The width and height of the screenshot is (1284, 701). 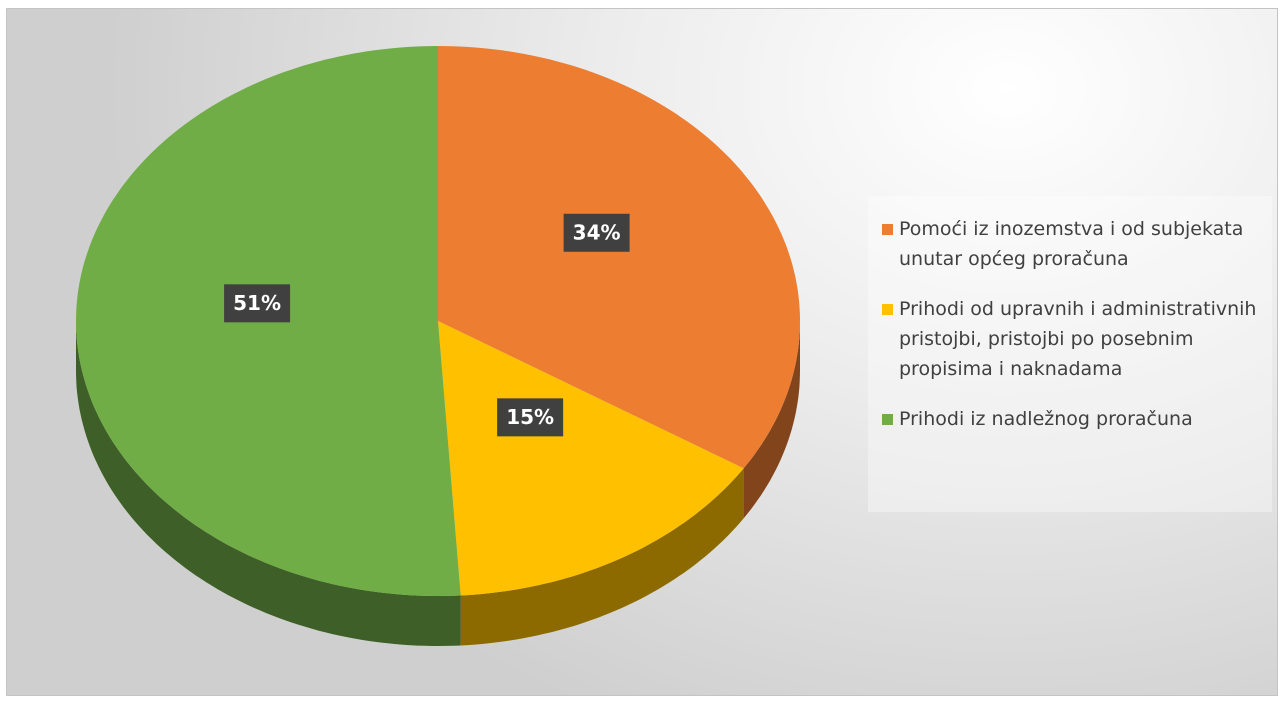 What do you see at coordinates (1046, 419) in the screenshot?
I see `legend-label: Prihodi iz nadležnog proračuna` at bounding box center [1046, 419].